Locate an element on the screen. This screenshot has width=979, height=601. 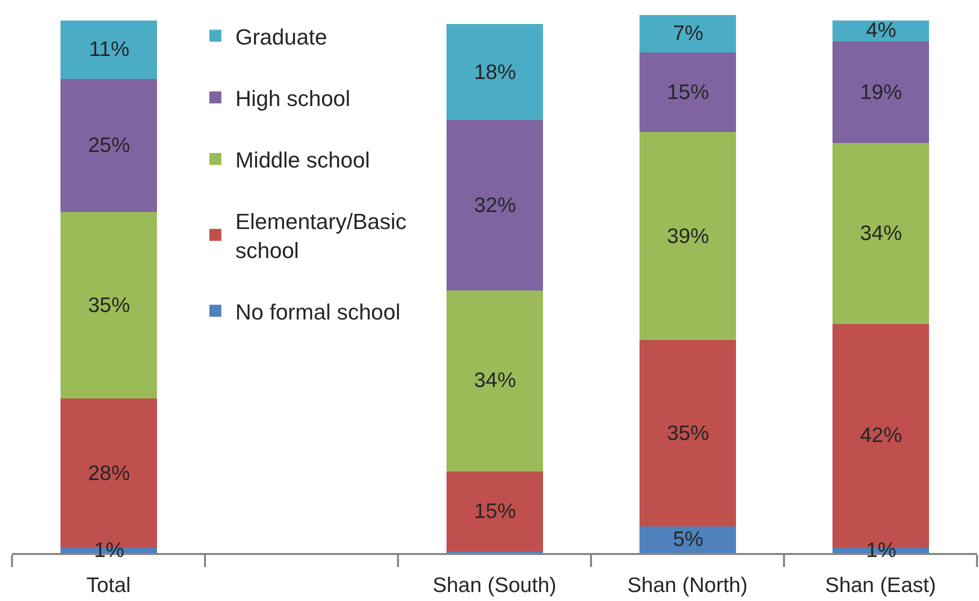
data-label: 25% is located at coordinates (109, 145).